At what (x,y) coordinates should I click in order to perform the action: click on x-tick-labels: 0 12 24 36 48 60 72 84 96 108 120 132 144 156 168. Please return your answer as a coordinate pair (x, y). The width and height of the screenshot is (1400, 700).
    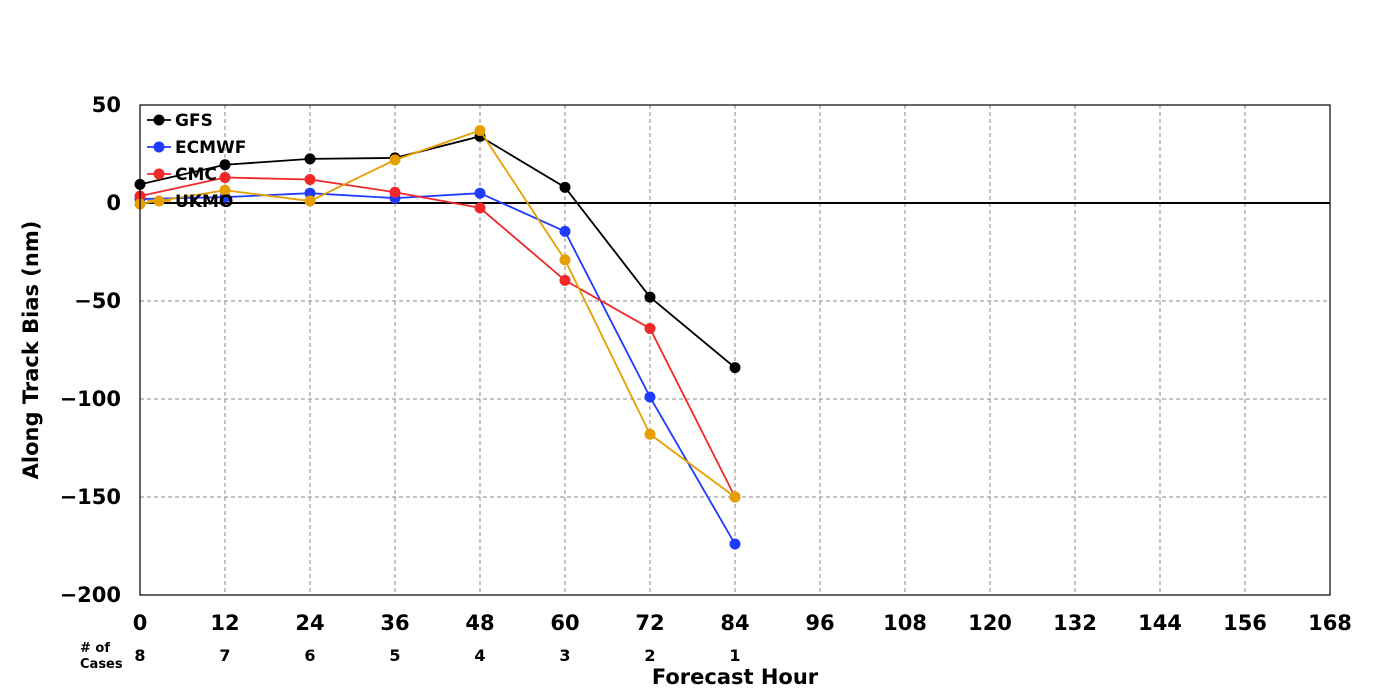
    Looking at the image, I should click on (742, 623).